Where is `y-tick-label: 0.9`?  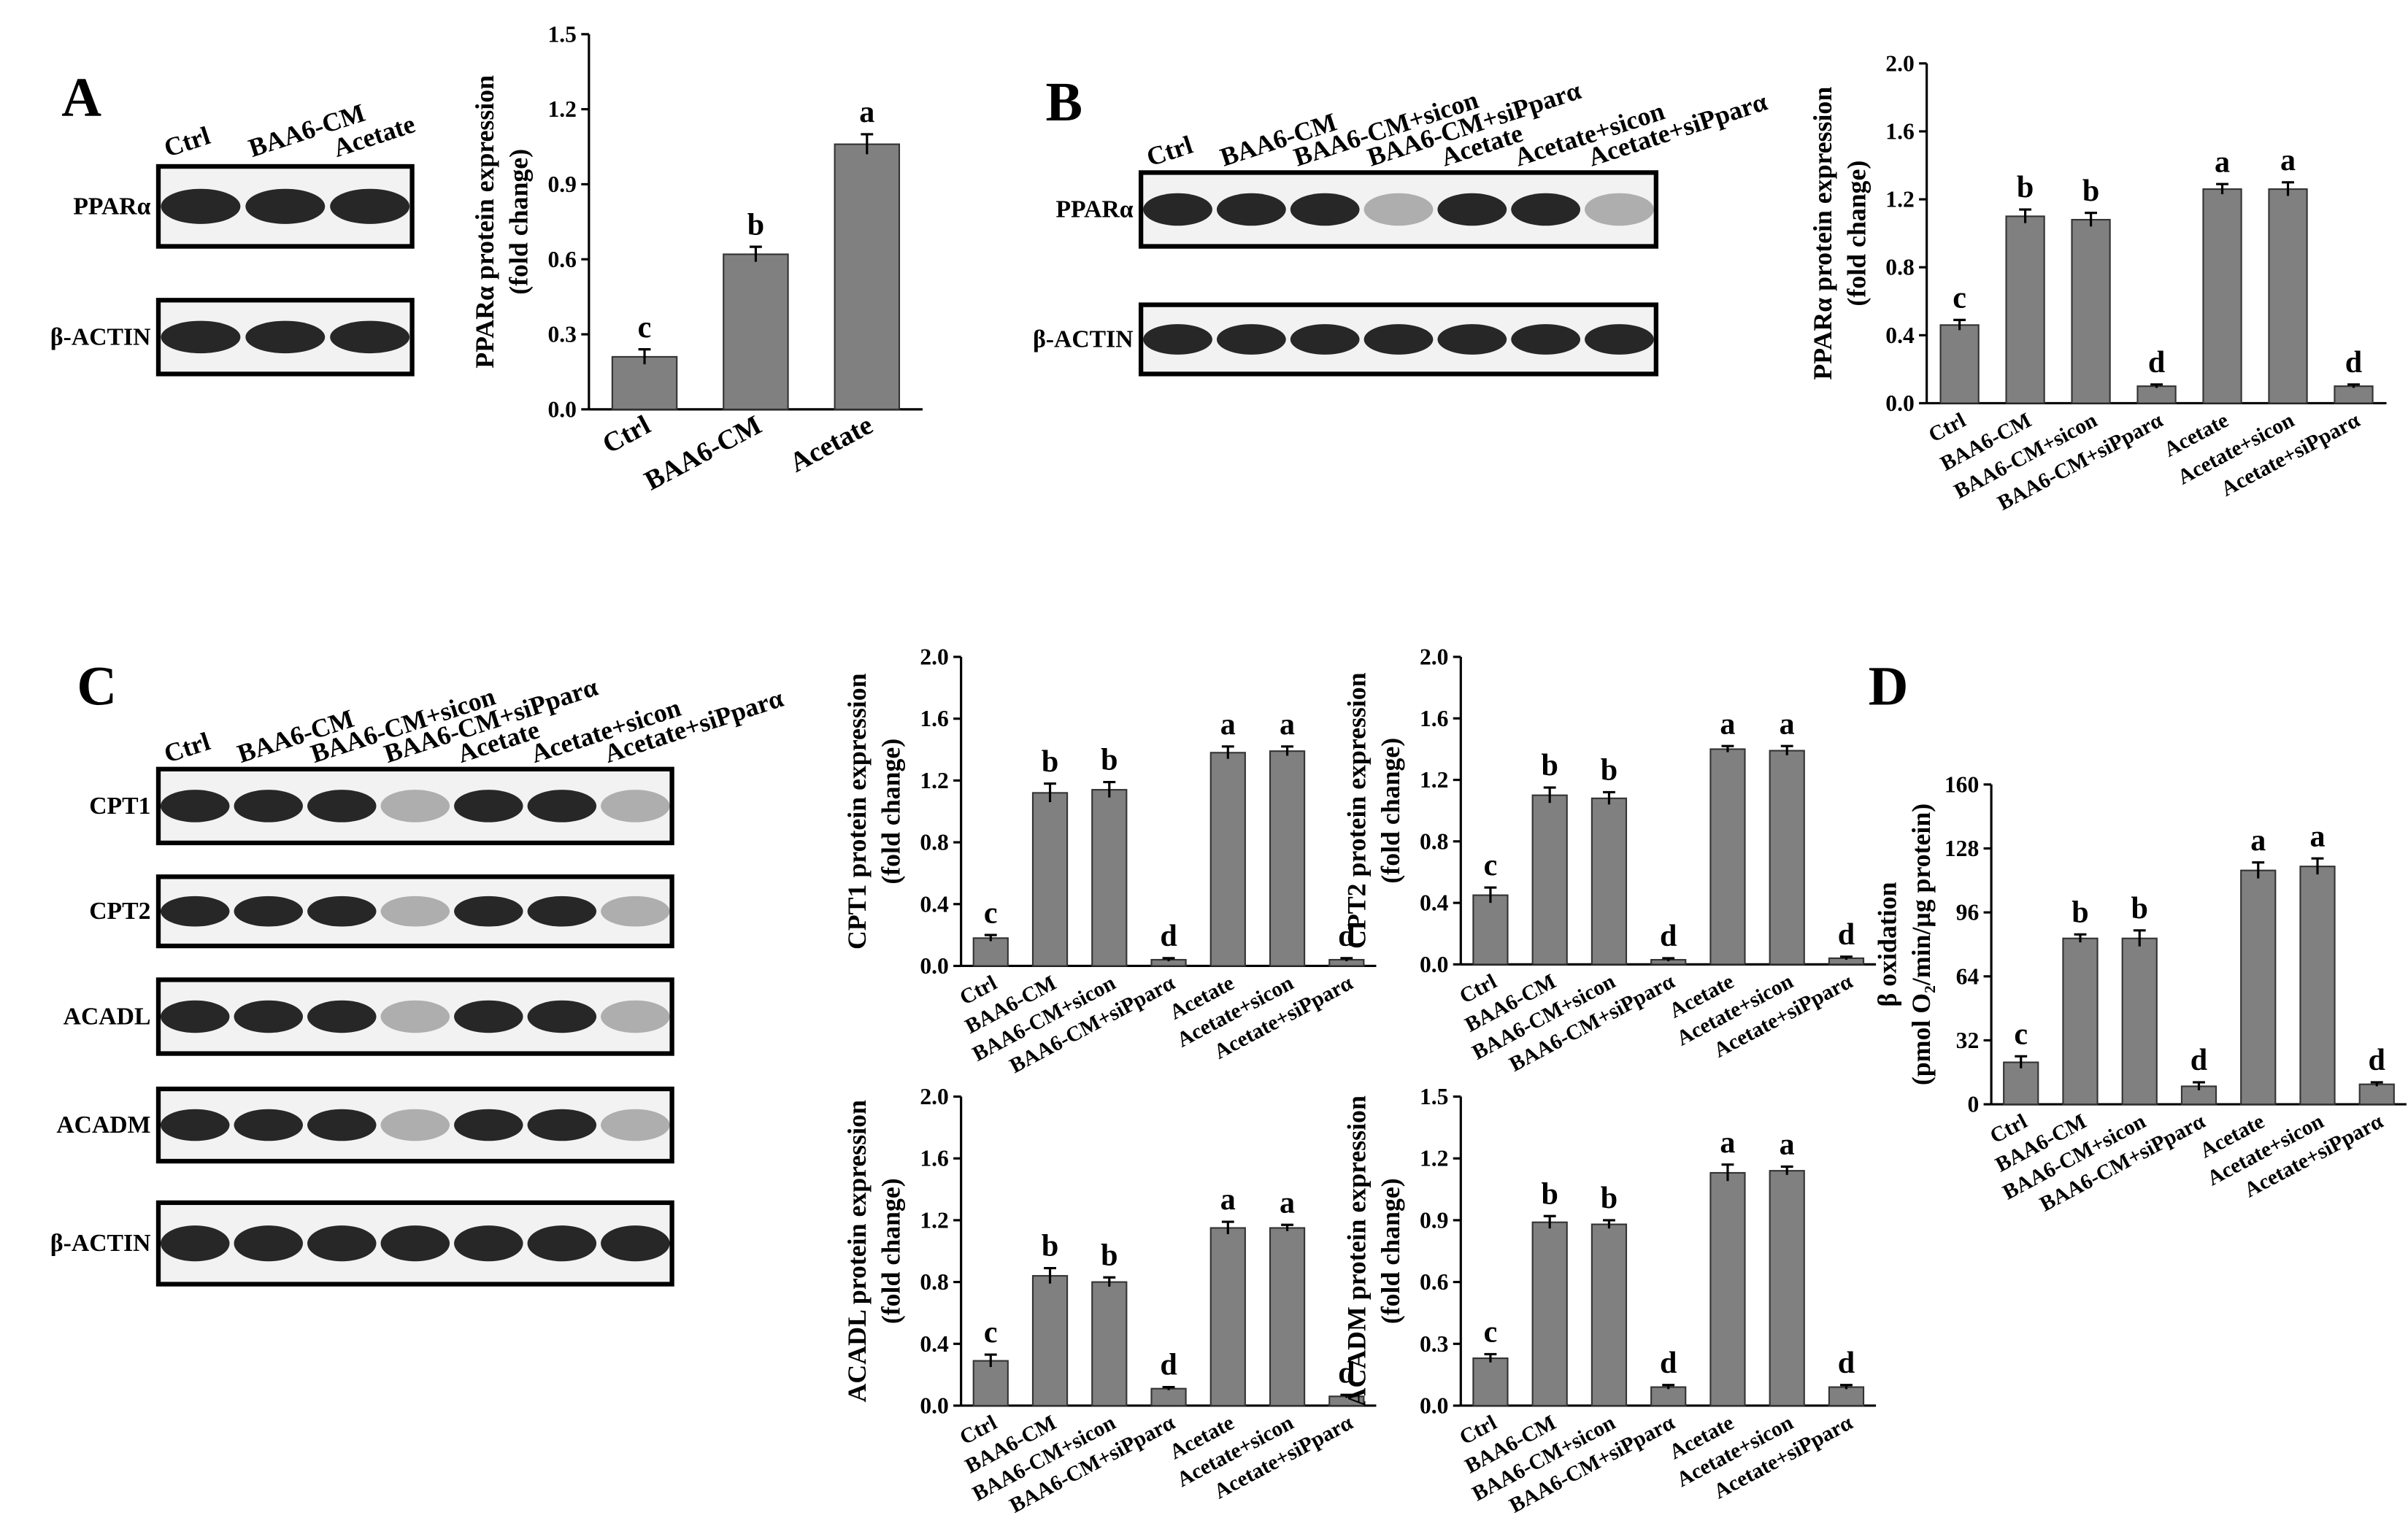
y-tick-label: 0.9 is located at coordinates (562, 184).